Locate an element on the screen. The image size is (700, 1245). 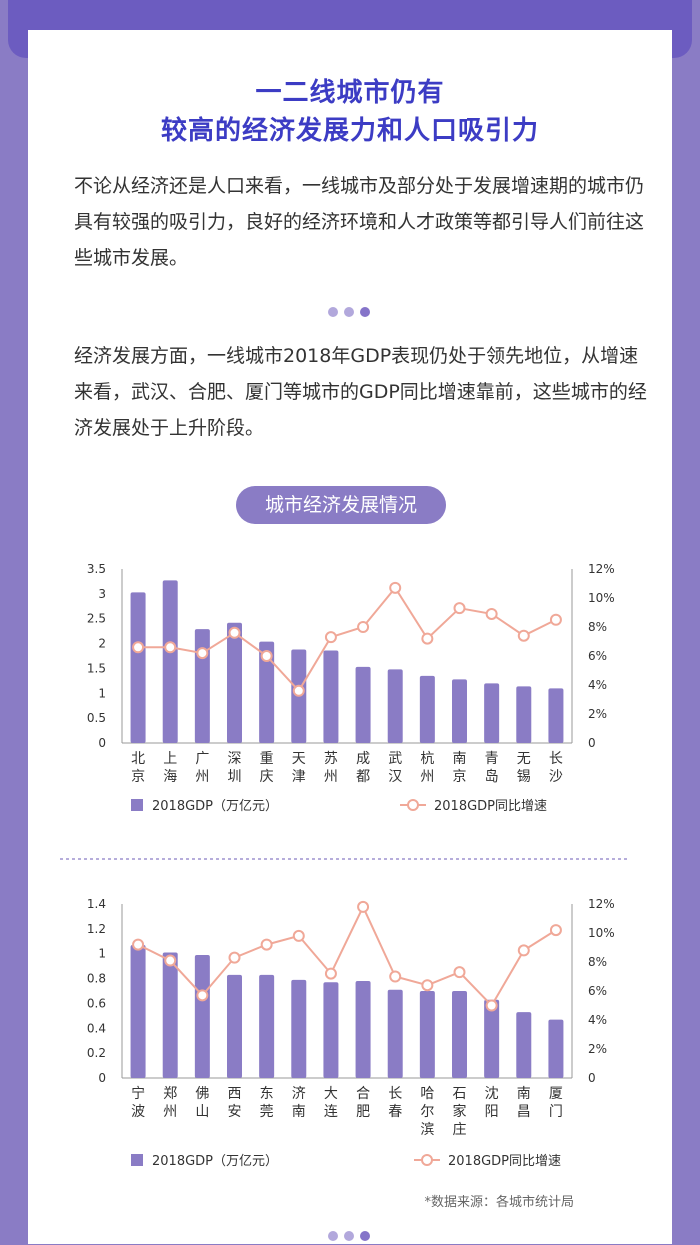
title-line-2: 较高的经济发展力和人口吸引力 is located at coordinates (349, 131).